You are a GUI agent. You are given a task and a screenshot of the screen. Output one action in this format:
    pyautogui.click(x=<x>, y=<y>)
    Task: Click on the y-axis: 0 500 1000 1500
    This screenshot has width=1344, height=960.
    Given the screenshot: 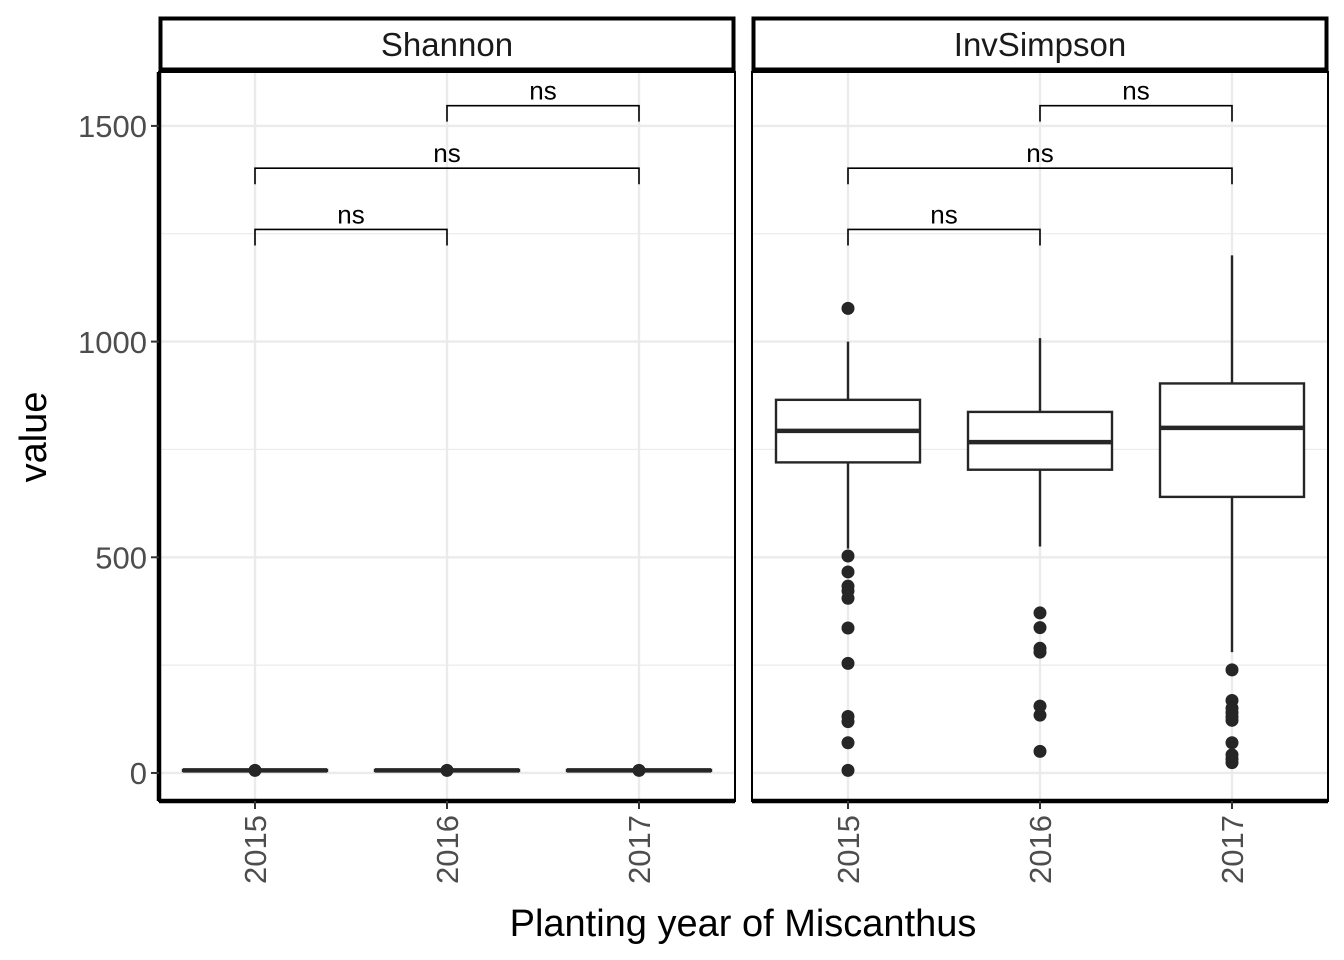 What is the action you would take?
    pyautogui.click(x=120, y=436)
    